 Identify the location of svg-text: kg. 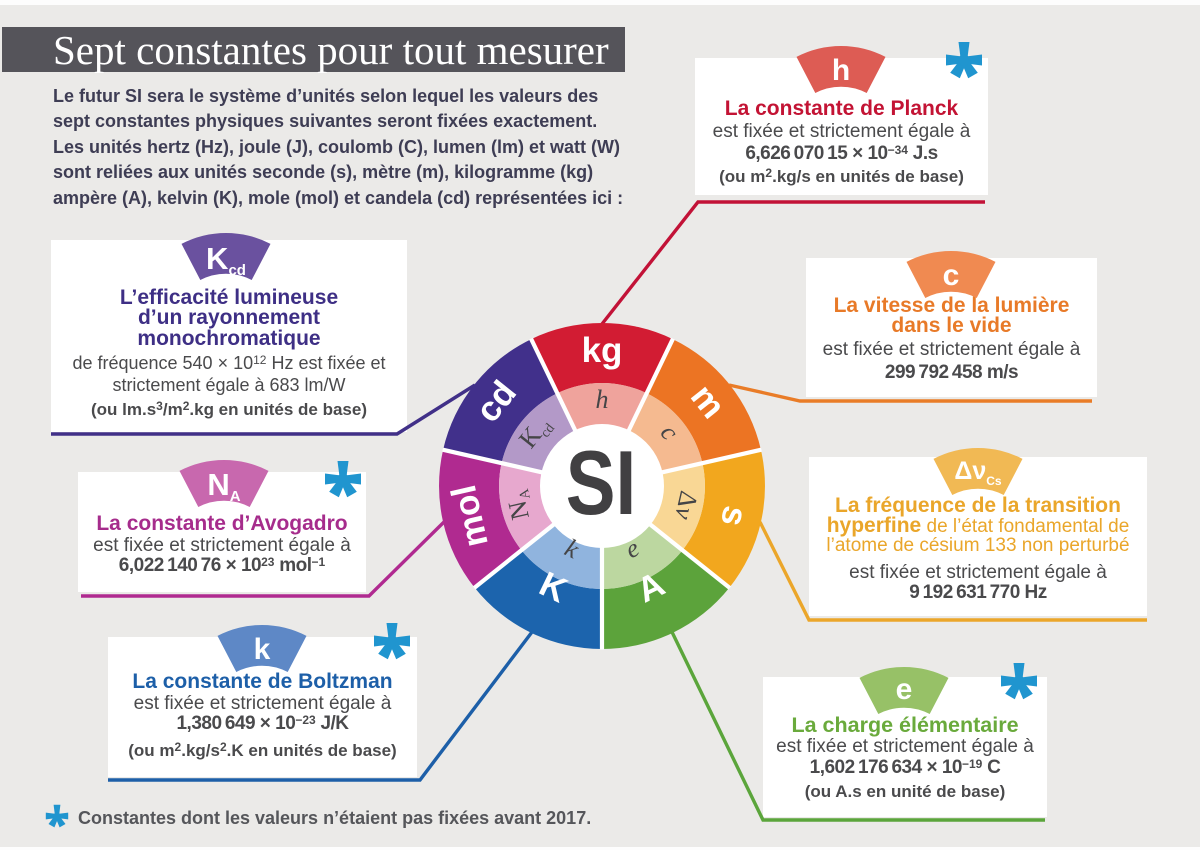
(602, 350).